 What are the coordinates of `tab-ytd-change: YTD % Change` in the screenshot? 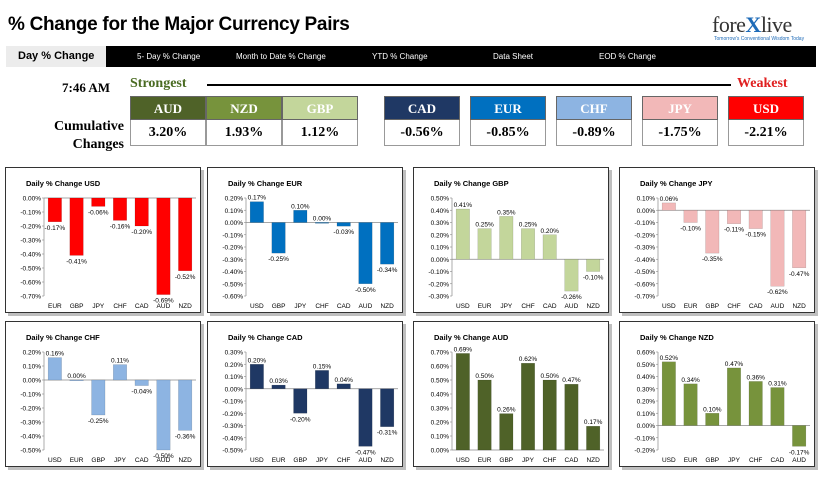 It's located at (400, 56).